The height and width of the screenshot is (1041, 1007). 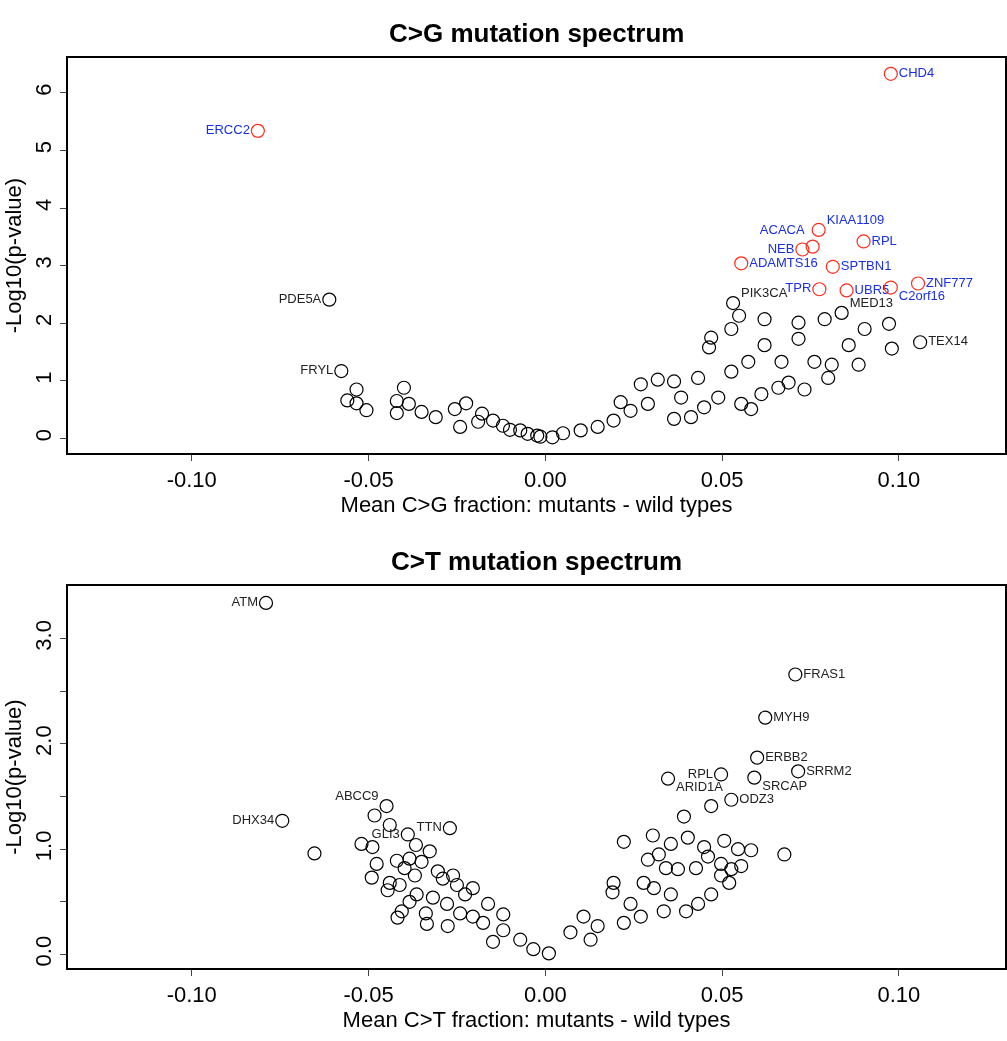 What do you see at coordinates (871, 303) in the screenshot?
I see `data-label: MED13` at bounding box center [871, 303].